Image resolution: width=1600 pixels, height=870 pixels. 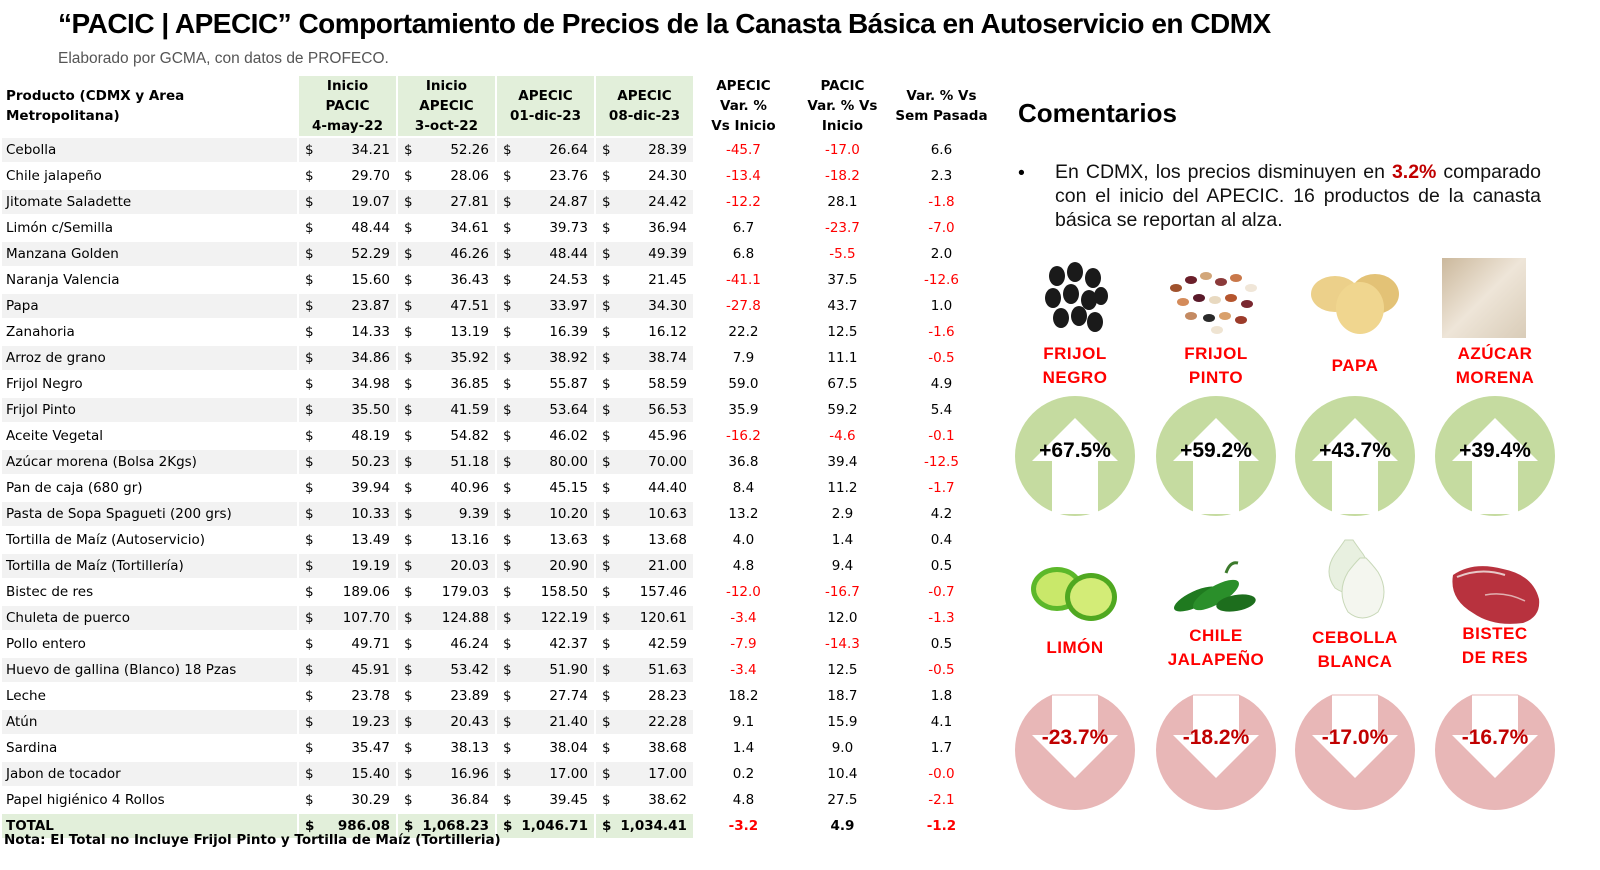 I want to click on product-name: Aceite Vegetal, so click(x=55, y=436).